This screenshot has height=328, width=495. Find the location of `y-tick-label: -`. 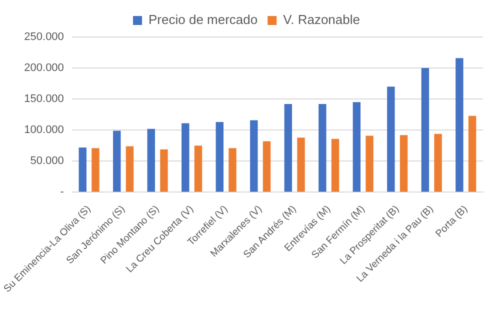

y-tick-label: - is located at coordinates (62, 192).